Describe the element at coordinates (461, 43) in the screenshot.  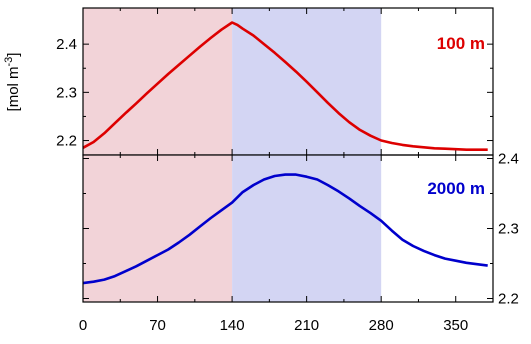
I see `top-panel-label: 100 m` at that location.